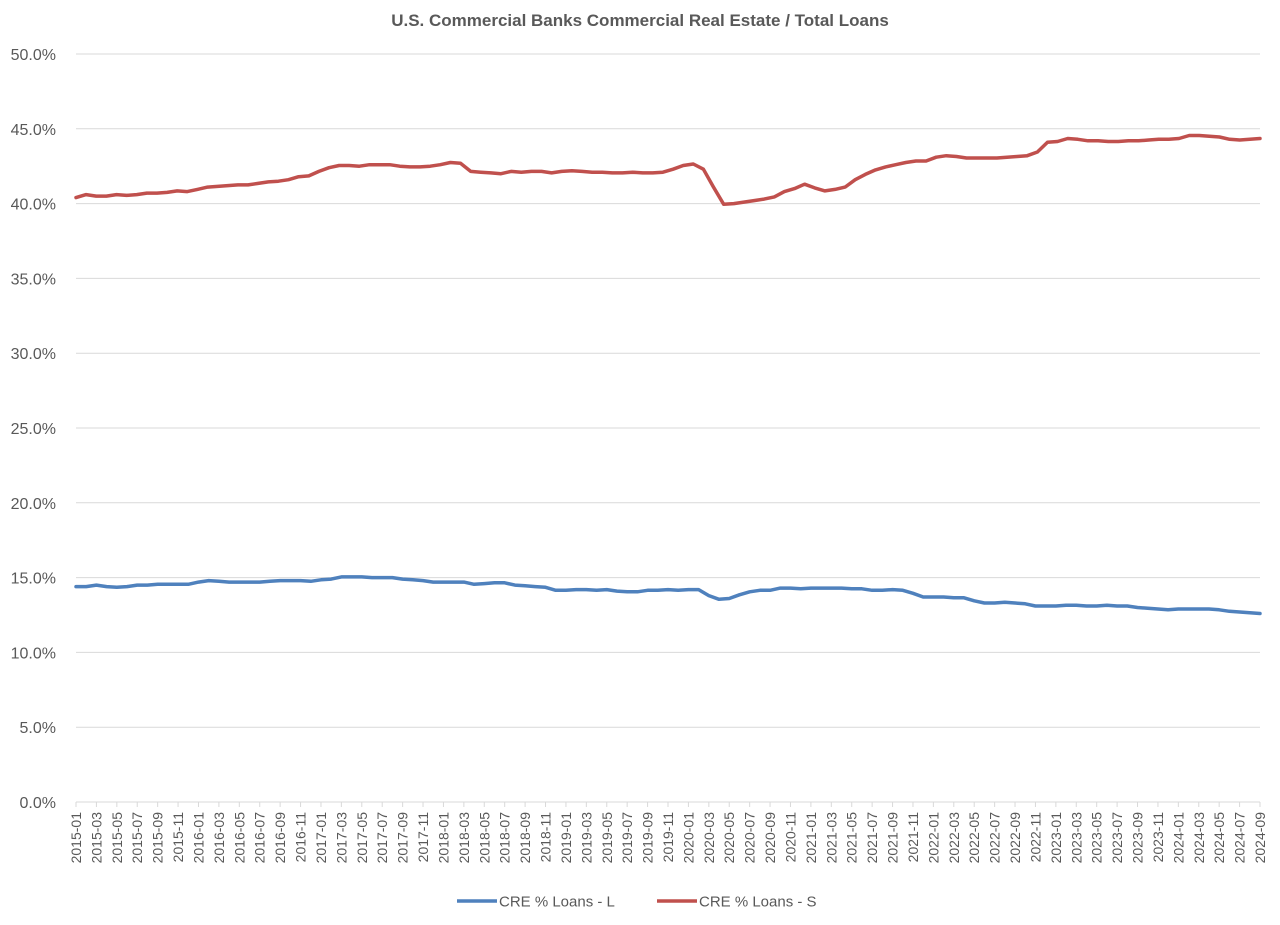 The height and width of the screenshot is (925, 1280). What do you see at coordinates (770, 838) in the screenshot?
I see `x-tick-label: 2020-09` at bounding box center [770, 838].